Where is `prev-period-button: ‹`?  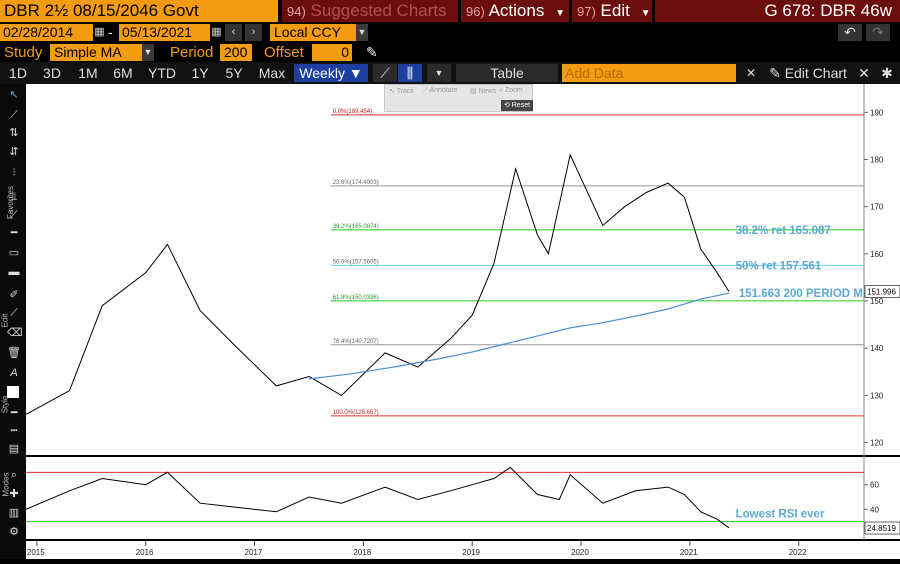 prev-period-button: ‹ is located at coordinates (233, 32).